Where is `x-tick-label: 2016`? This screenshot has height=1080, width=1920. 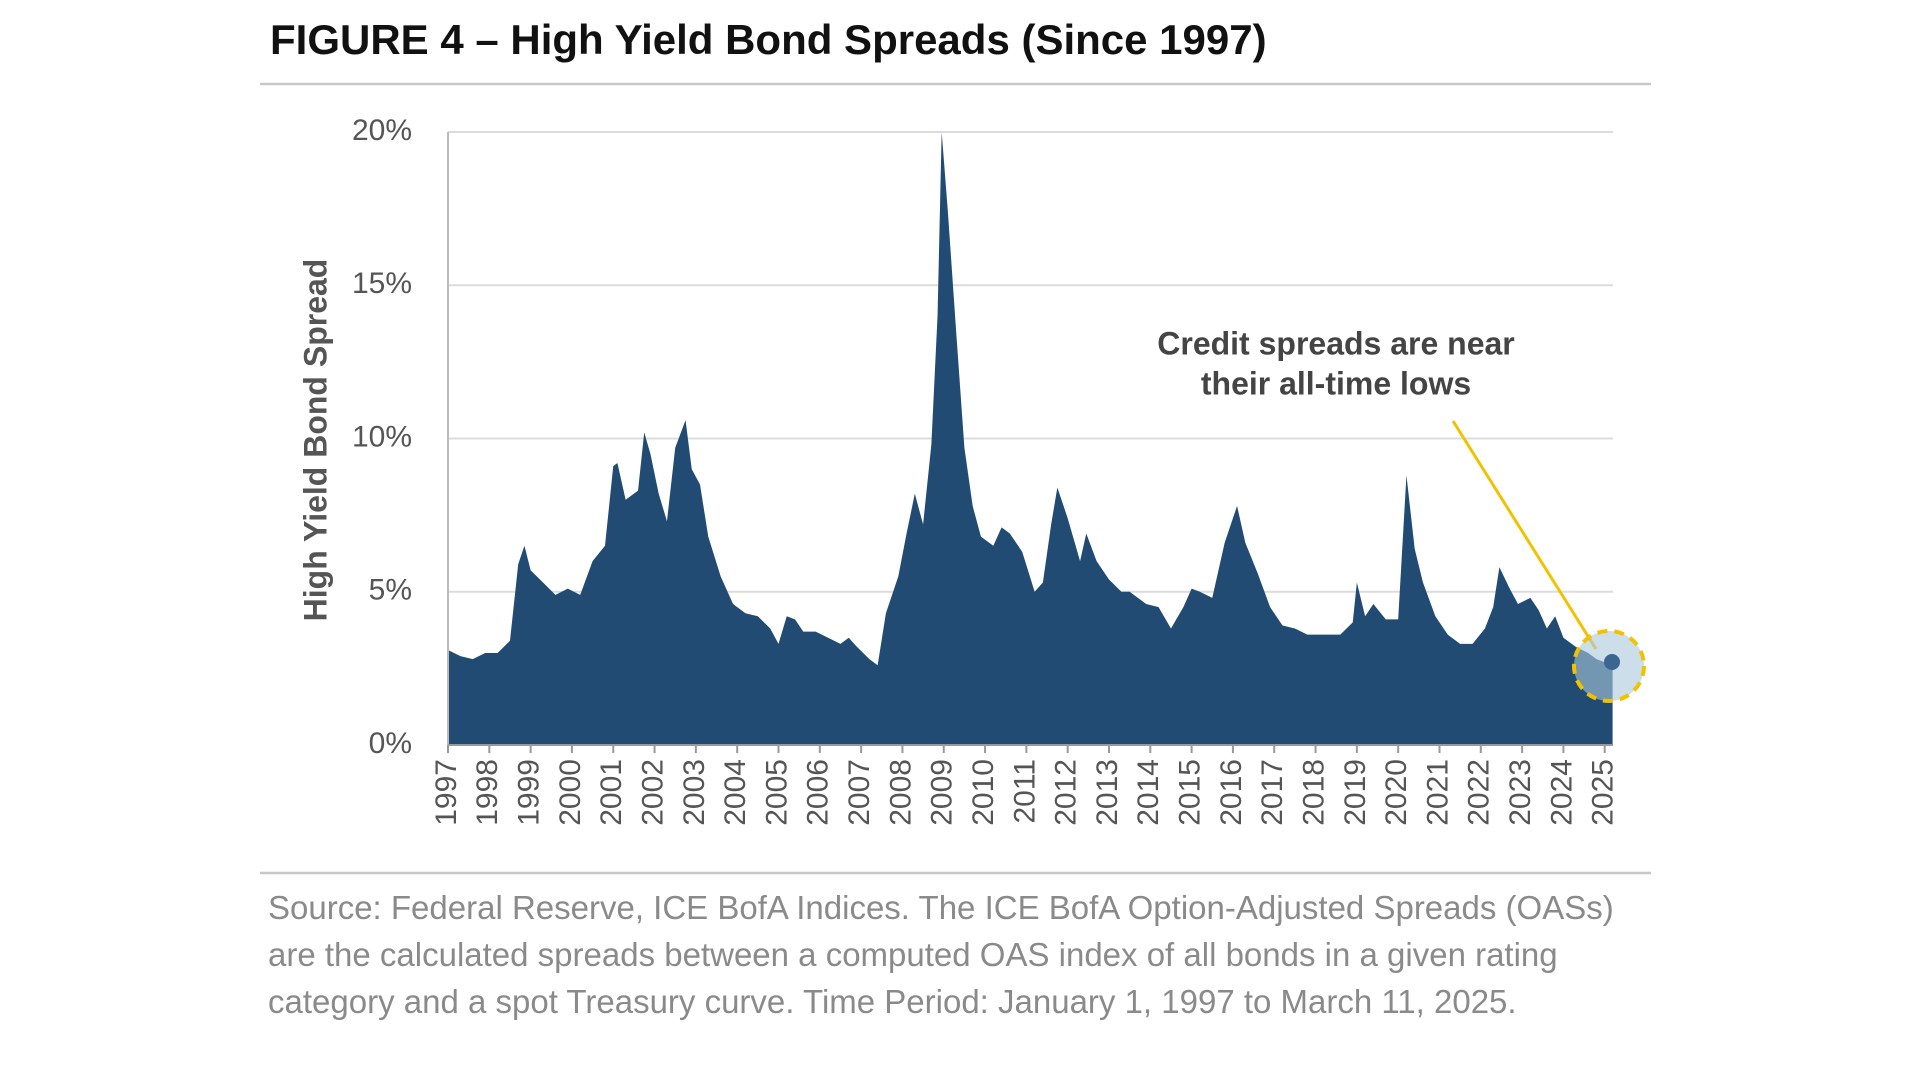
x-tick-label: 2016 is located at coordinates (1231, 792).